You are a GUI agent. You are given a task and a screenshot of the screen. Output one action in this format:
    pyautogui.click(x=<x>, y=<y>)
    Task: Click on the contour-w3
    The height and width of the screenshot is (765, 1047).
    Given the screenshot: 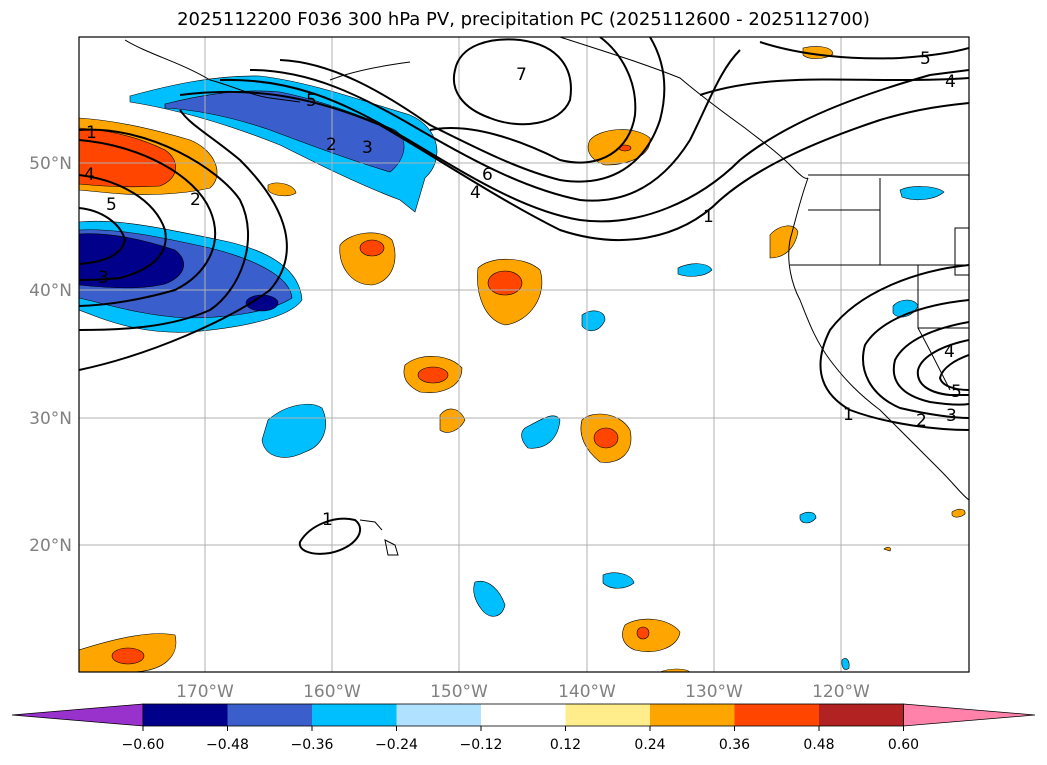 What is the action you would take?
    pyautogui.click(x=123, y=227)
    